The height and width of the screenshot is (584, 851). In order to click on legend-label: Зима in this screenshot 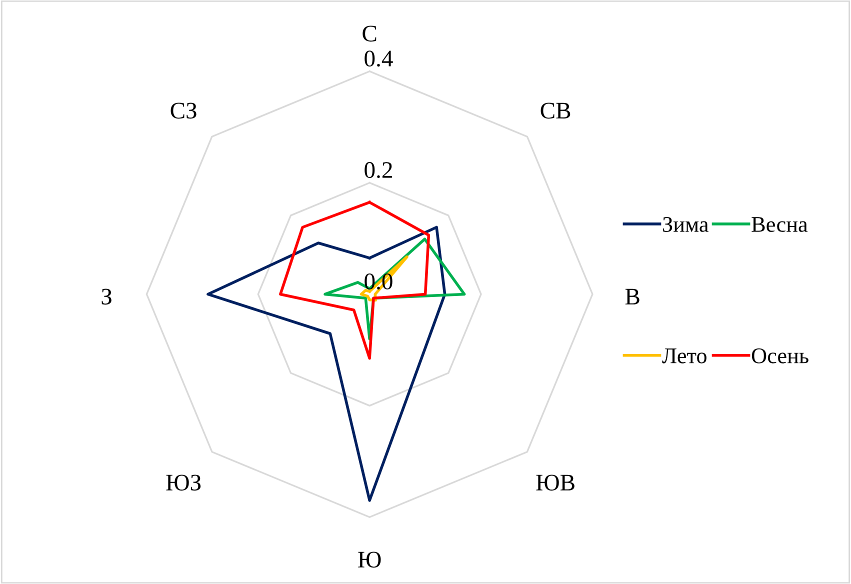, I will do `click(685, 224)`.